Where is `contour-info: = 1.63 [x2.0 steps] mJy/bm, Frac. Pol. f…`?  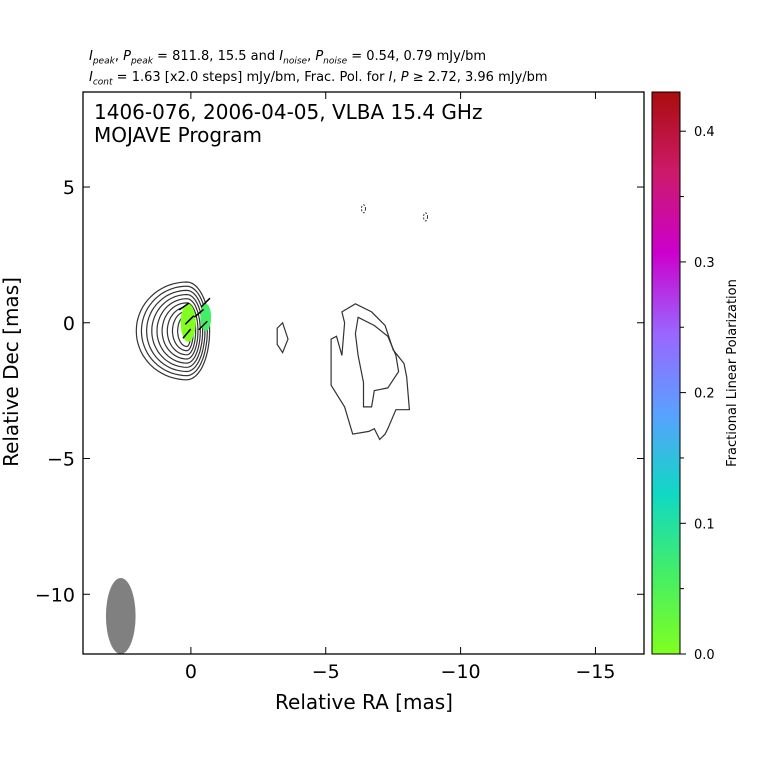 contour-info: = 1.63 [x2.0 steps] mJy/bm, Frac. Pol. f… is located at coordinates (250, 77).